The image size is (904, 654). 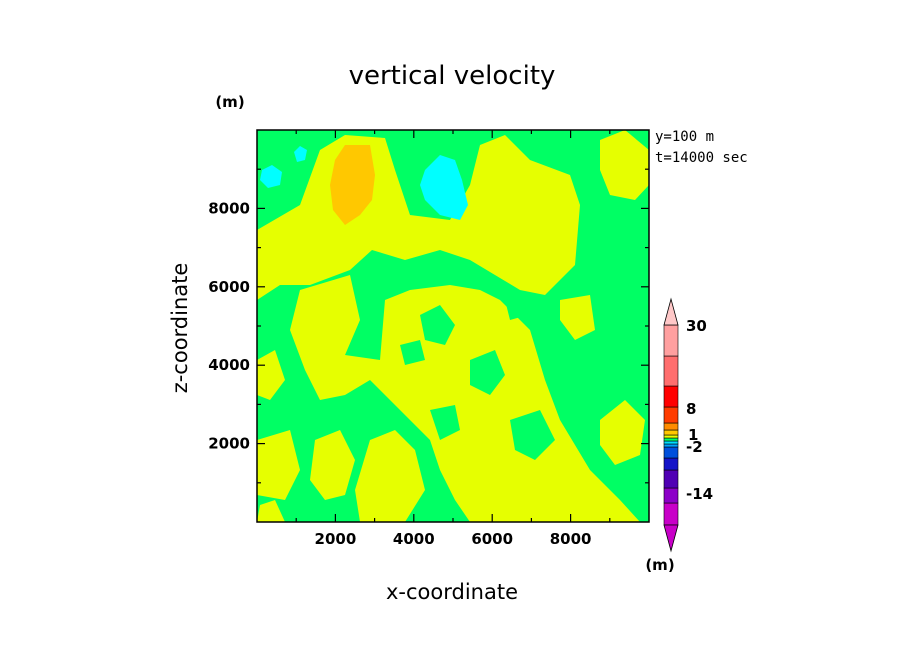 What do you see at coordinates (684, 137) in the screenshot?
I see `info-y: y=100 m` at bounding box center [684, 137].